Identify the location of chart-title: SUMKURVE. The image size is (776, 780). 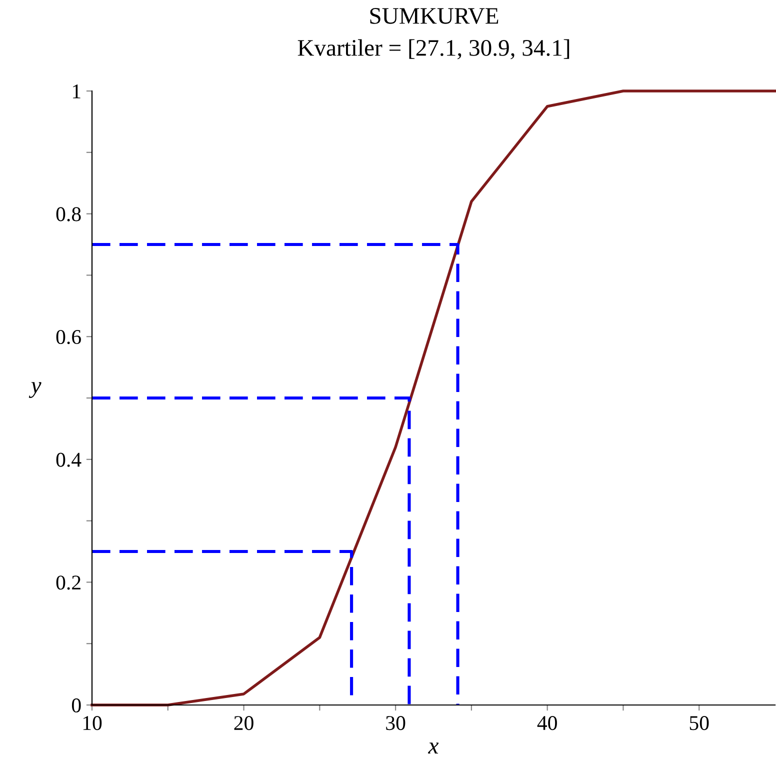
(434, 16).